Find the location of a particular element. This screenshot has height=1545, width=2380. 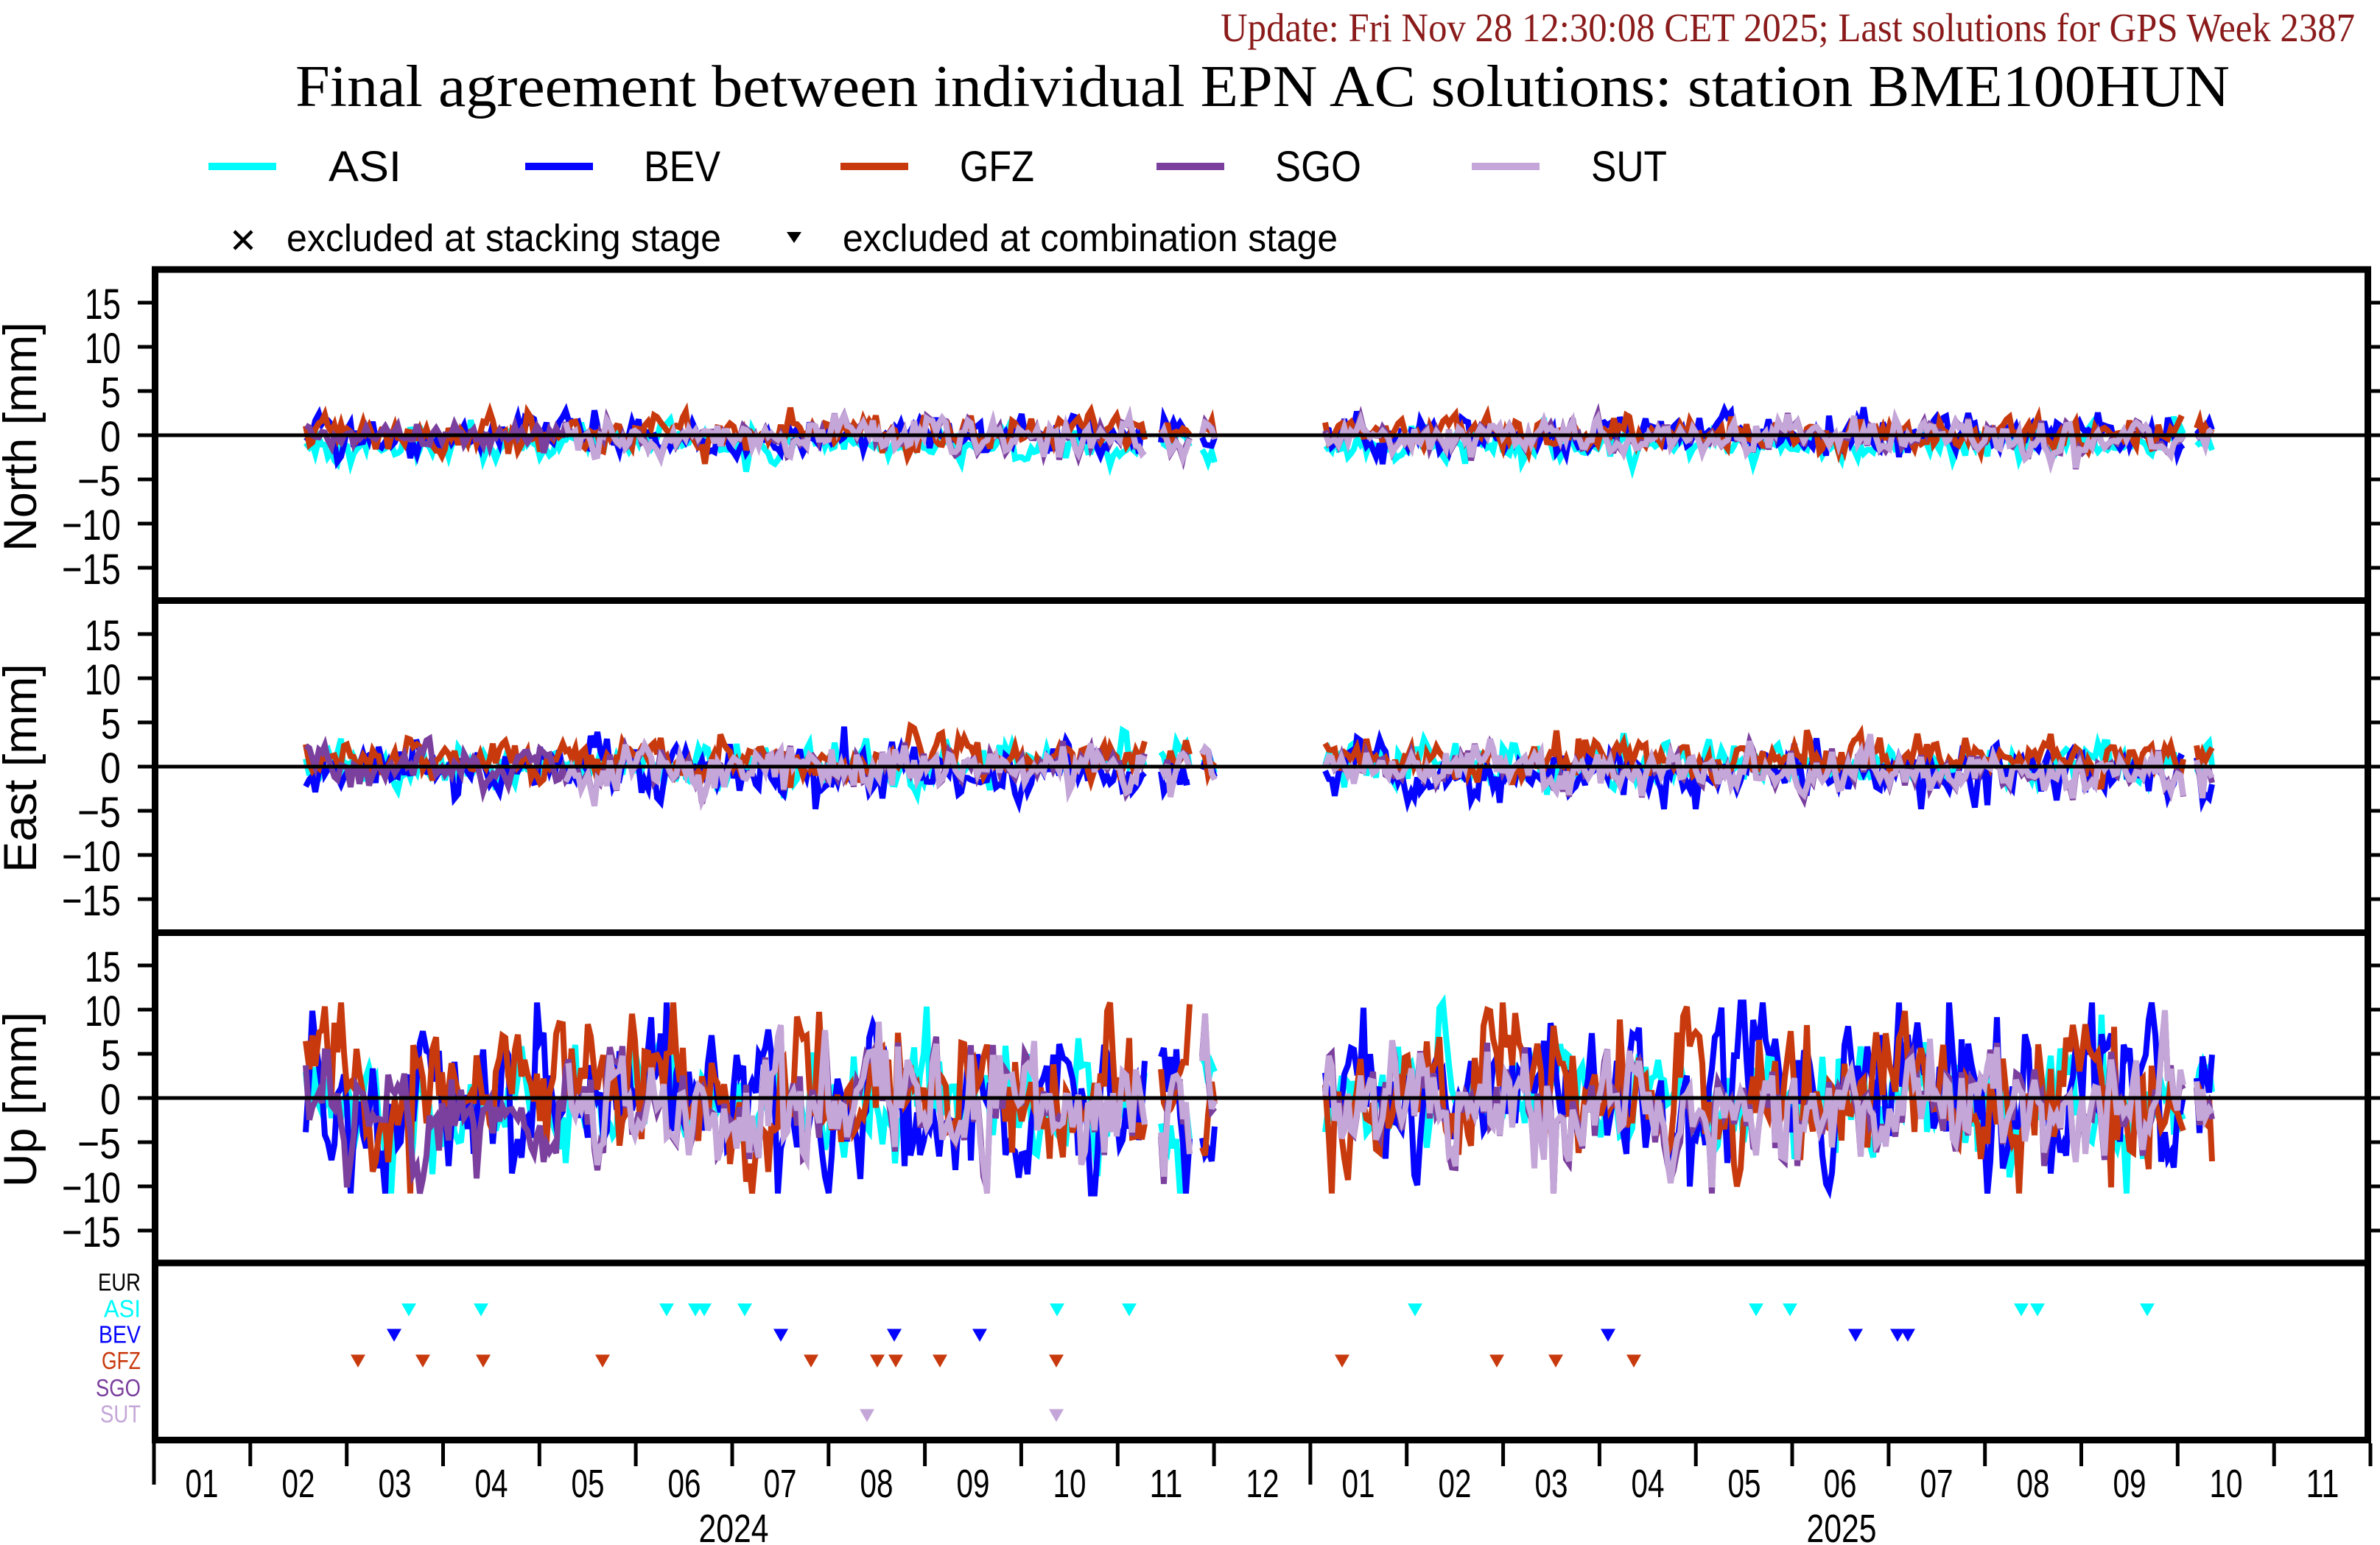

svg-text: North [mm] is located at coordinates (23, 437).